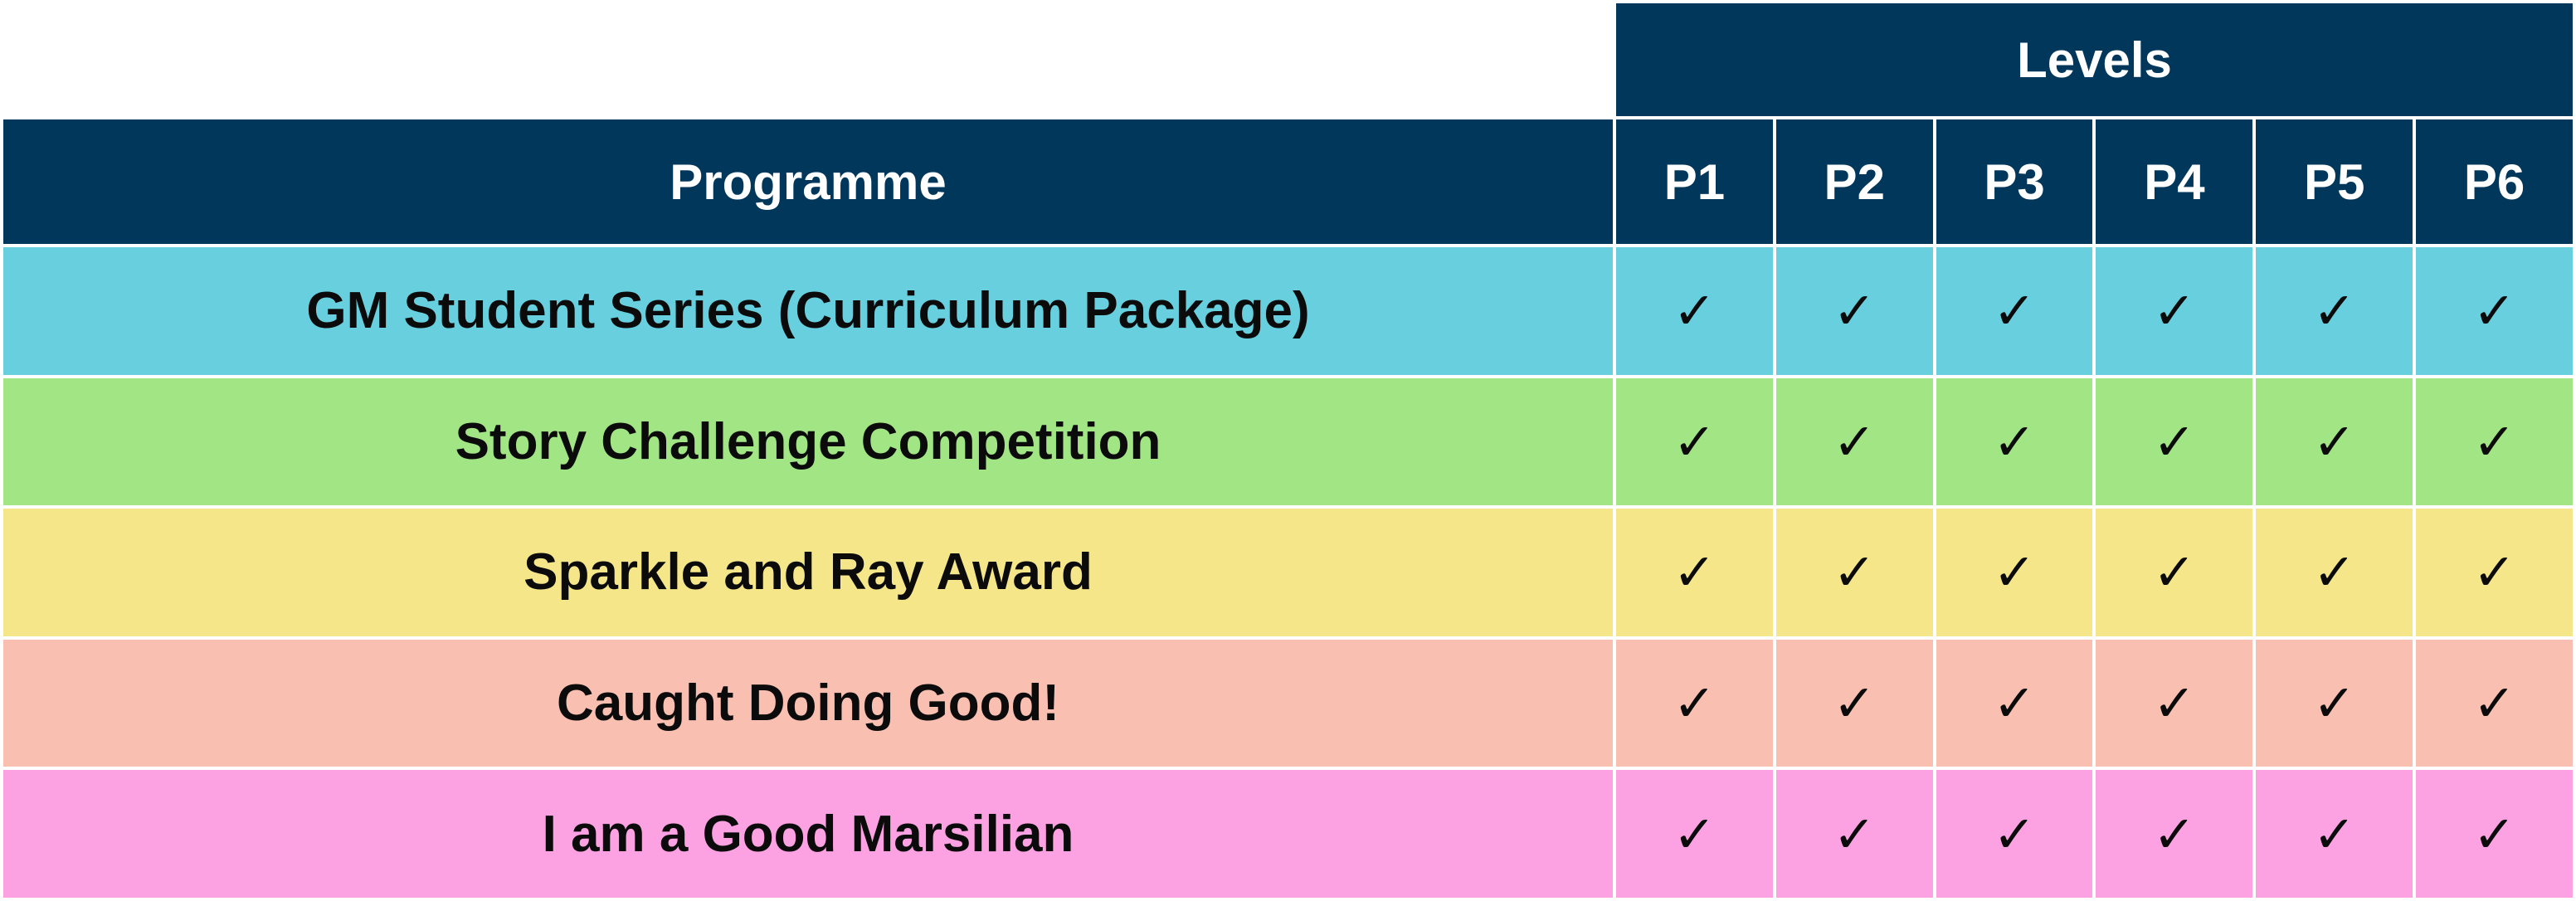 The image size is (2576, 901). What do you see at coordinates (808, 311) in the screenshot?
I see `programme-name-cell: GM Student Series (Curriculum Package)` at bounding box center [808, 311].